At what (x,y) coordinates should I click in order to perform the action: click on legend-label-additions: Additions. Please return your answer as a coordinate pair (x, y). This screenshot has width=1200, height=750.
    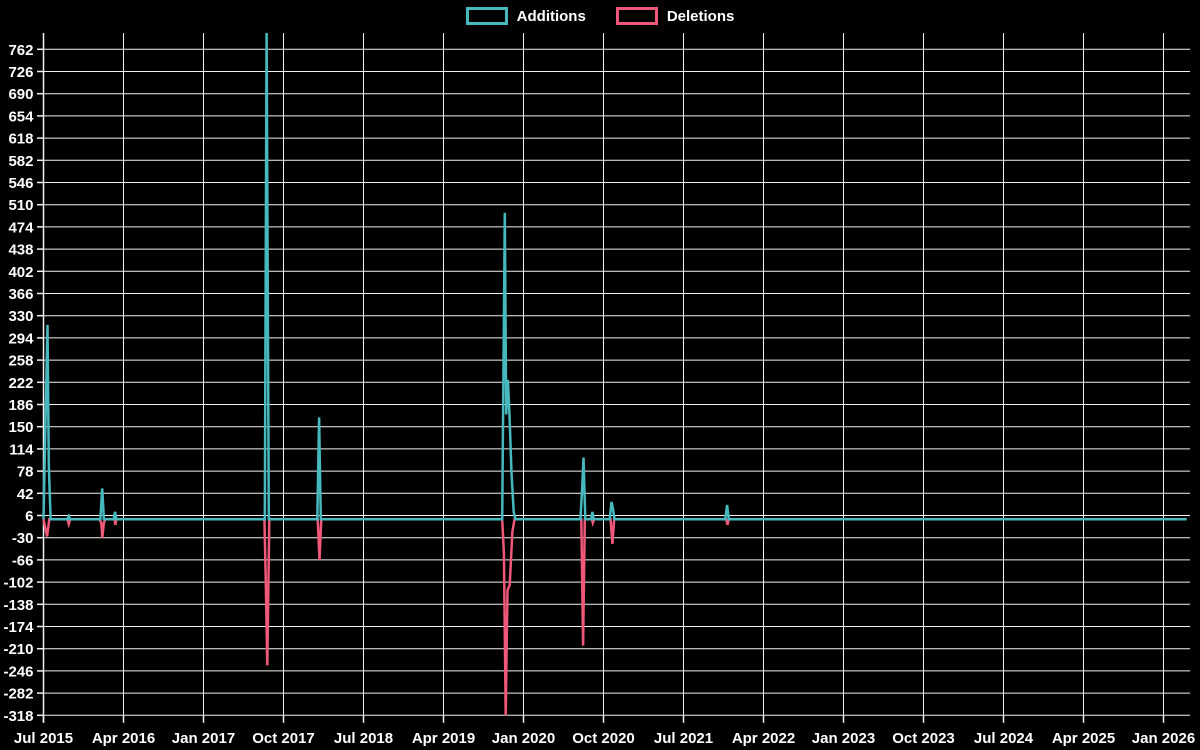
    Looking at the image, I should click on (551, 16).